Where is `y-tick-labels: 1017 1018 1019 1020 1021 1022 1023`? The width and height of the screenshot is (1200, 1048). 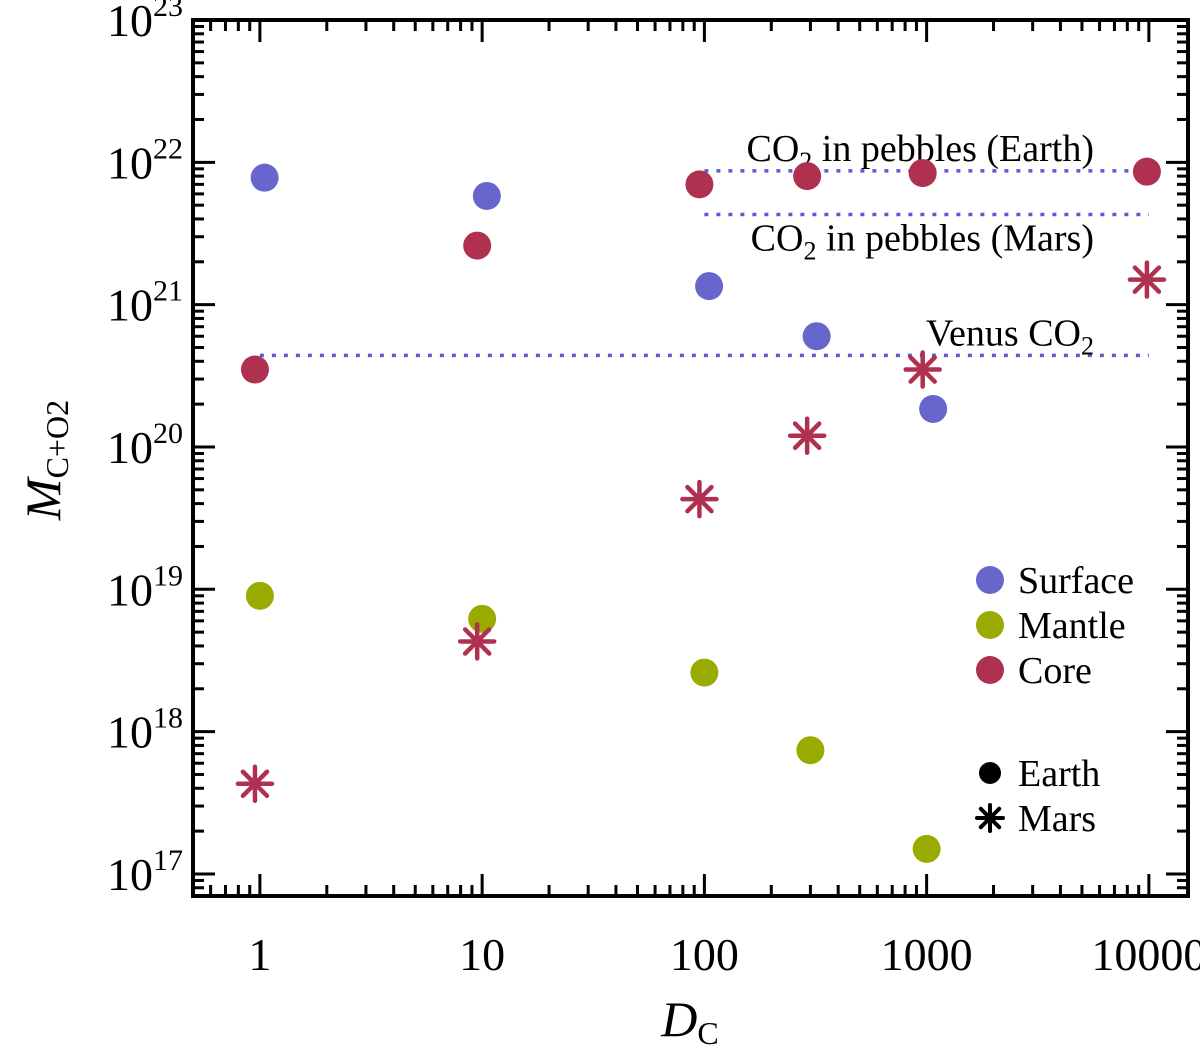
y-tick-labels: 1017 1018 1019 1020 1021 1022 1023 is located at coordinates (145, 450).